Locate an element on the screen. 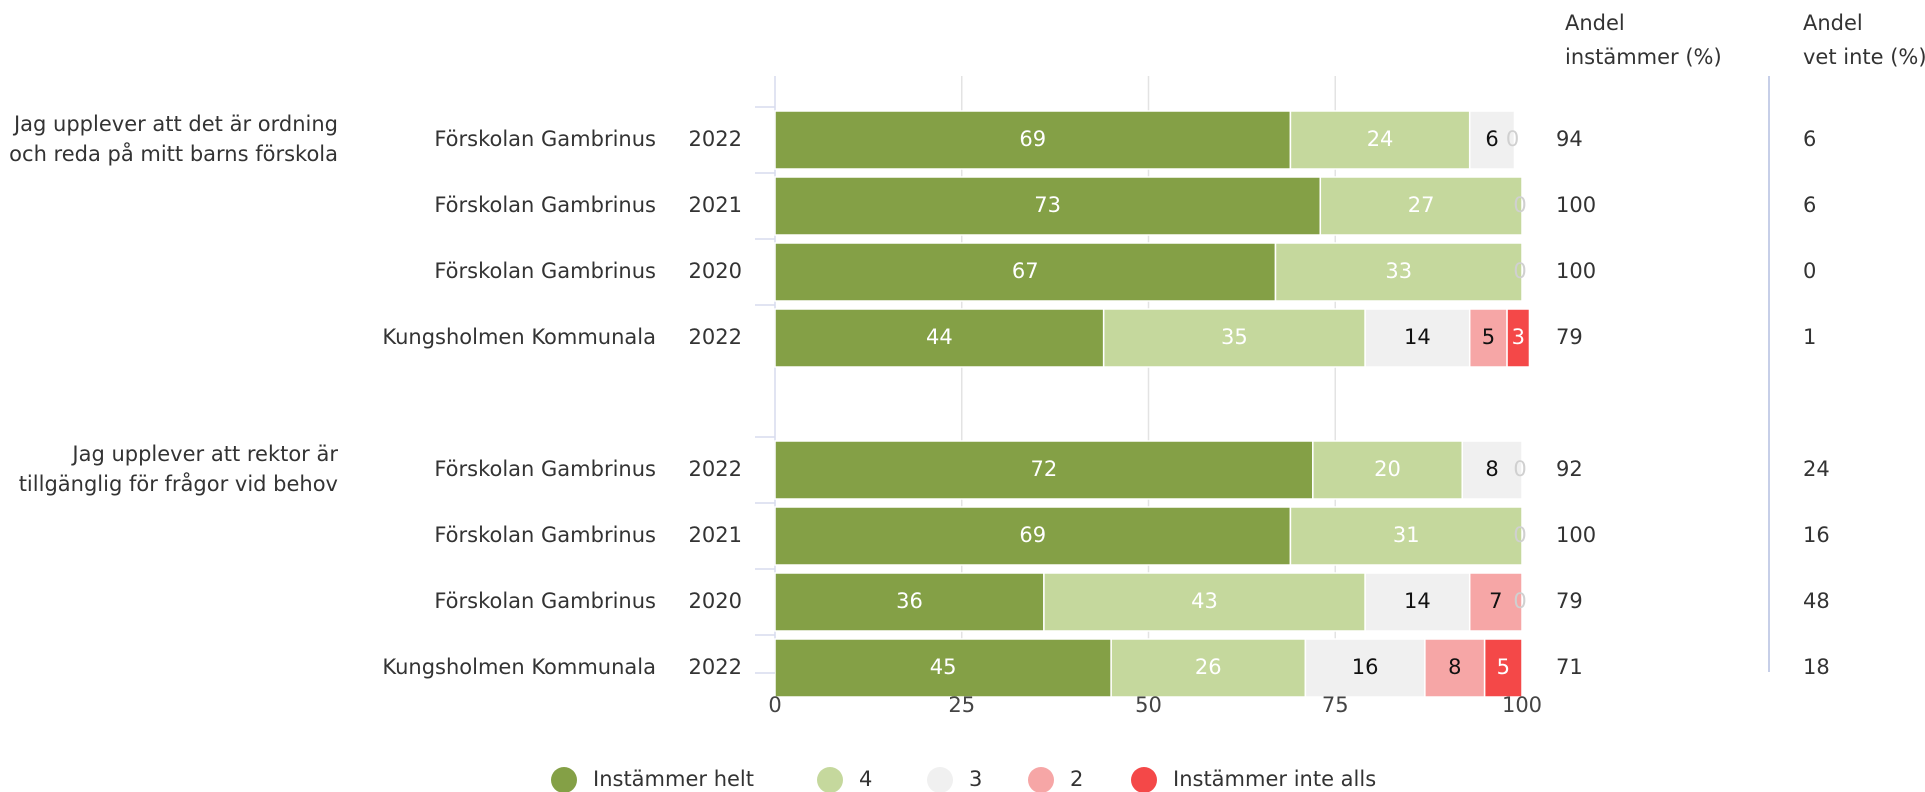 The width and height of the screenshot is (1925, 792). bar-value-label: 44 is located at coordinates (939, 337).